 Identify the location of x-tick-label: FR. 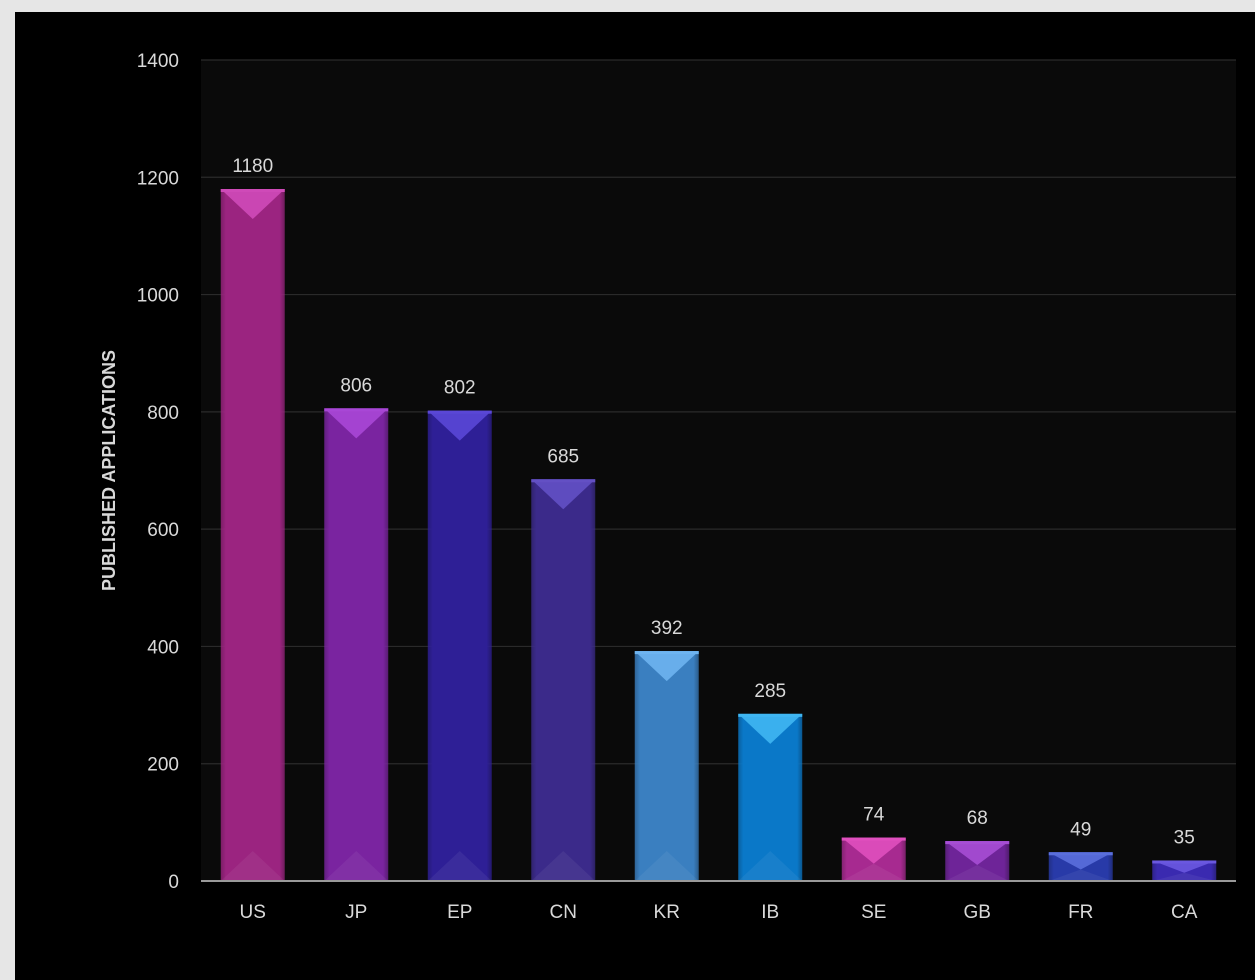
(1080, 912).